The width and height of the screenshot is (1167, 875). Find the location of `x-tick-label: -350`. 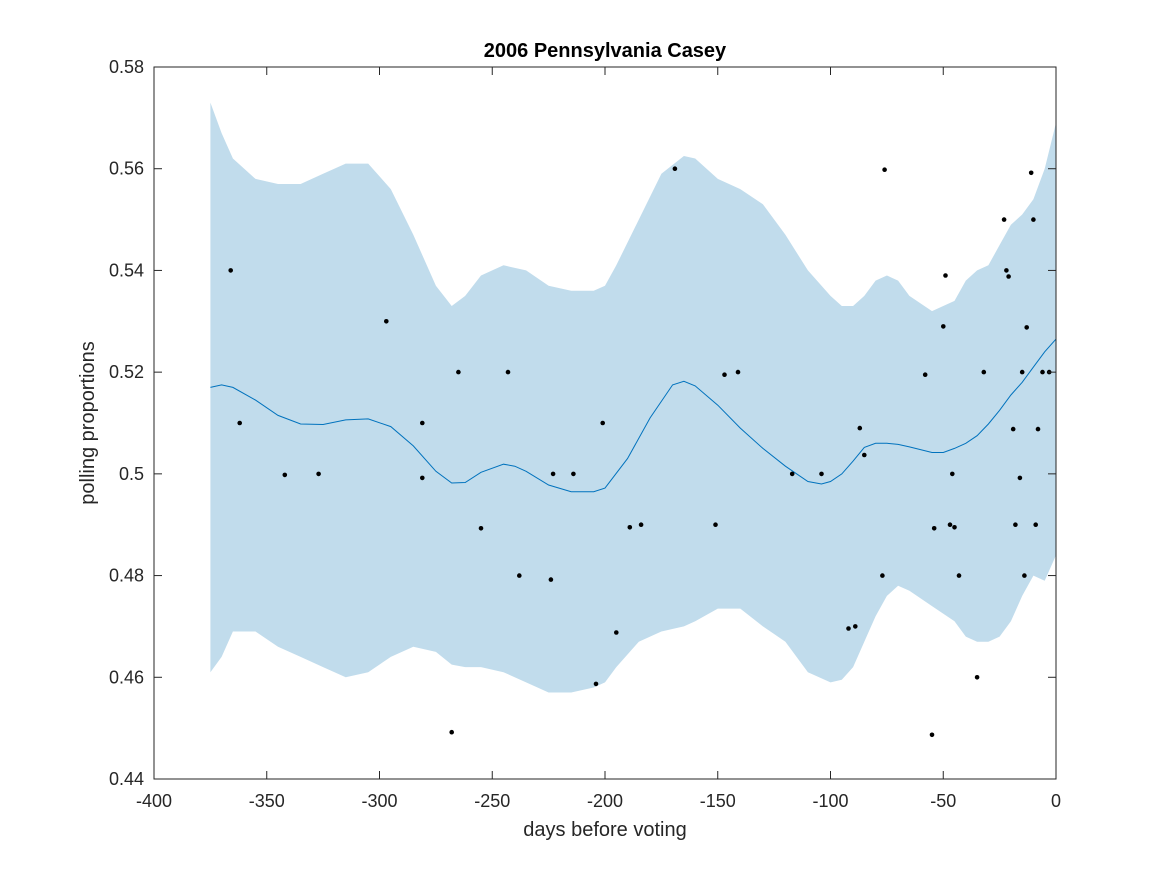

x-tick-label: -350 is located at coordinates (267, 801).